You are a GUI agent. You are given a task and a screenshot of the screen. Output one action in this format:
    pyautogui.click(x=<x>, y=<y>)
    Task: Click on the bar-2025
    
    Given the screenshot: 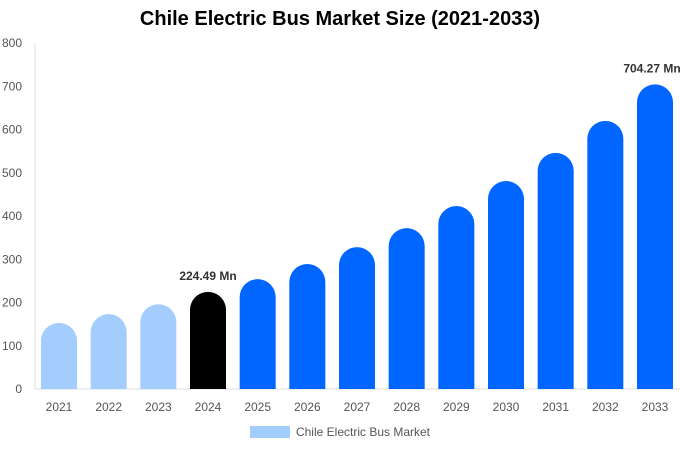 What is the action you would take?
    pyautogui.click(x=257, y=334)
    